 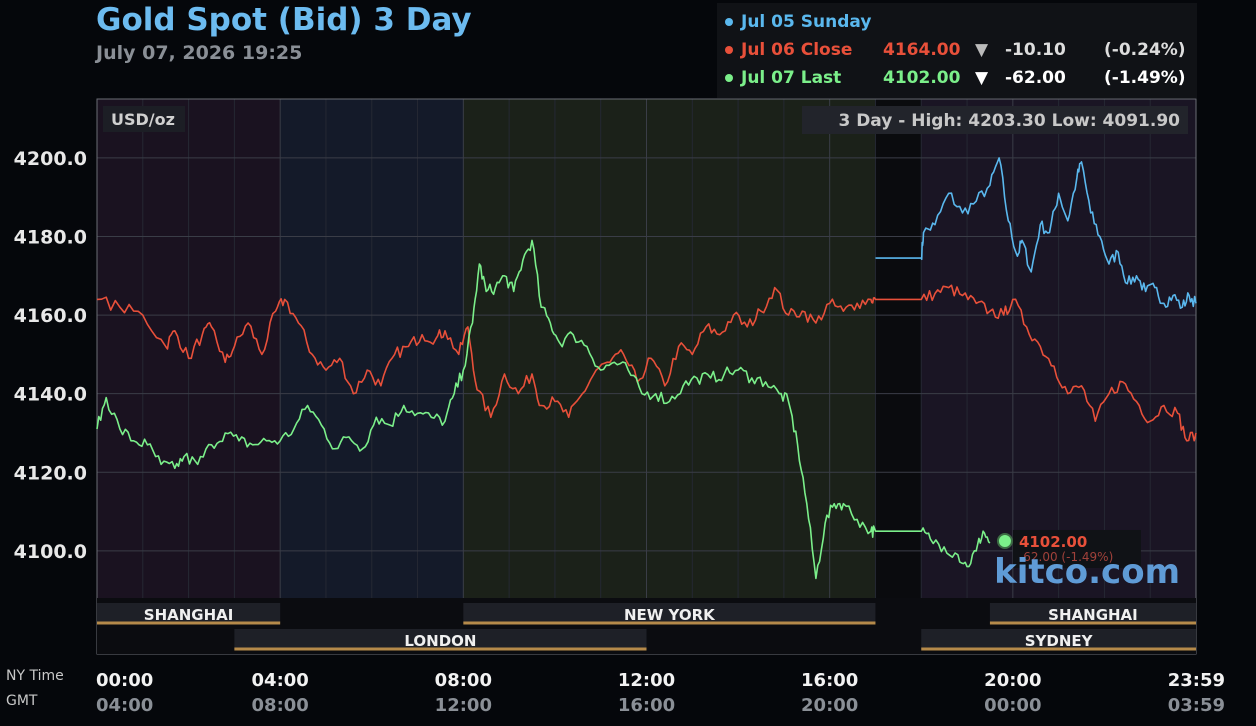 What do you see at coordinates (124, 705) in the screenshot?
I see `x-tick-label-gmt: 04:00` at bounding box center [124, 705].